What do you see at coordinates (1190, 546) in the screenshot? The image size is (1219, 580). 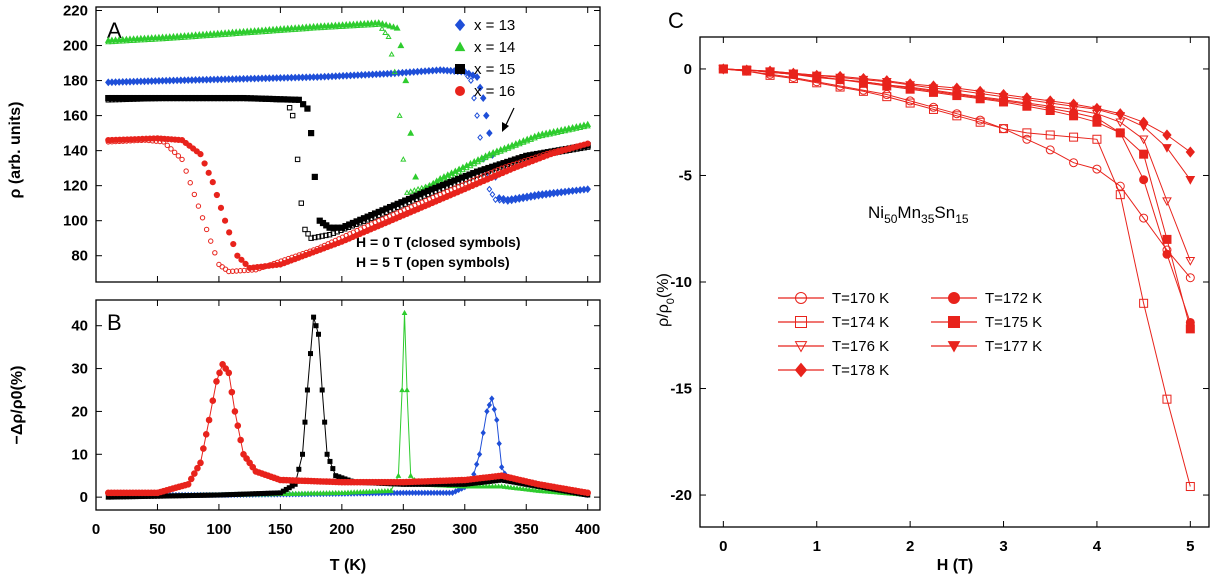 I see `x-tick-label: 5` at bounding box center [1190, 546].